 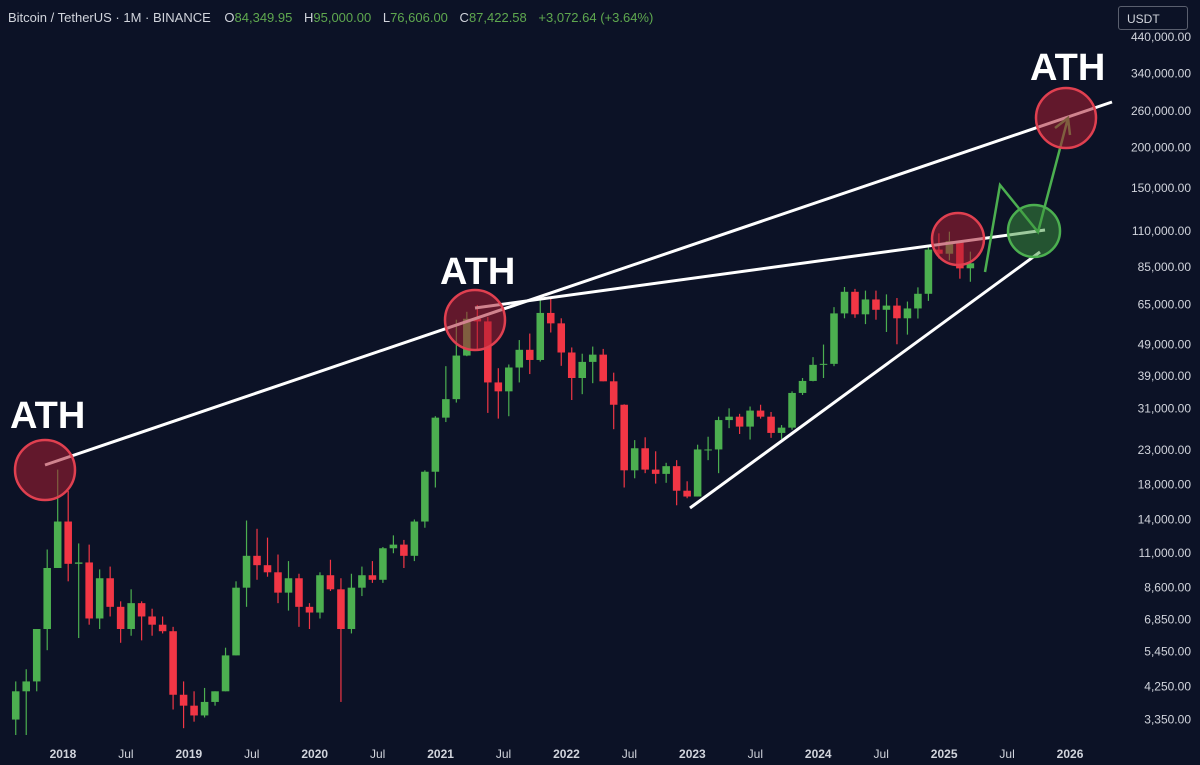 What do you see at coordinates (1034, 231) in the screenshot?
I see `target-circle` at bounding box center [1034, 231].